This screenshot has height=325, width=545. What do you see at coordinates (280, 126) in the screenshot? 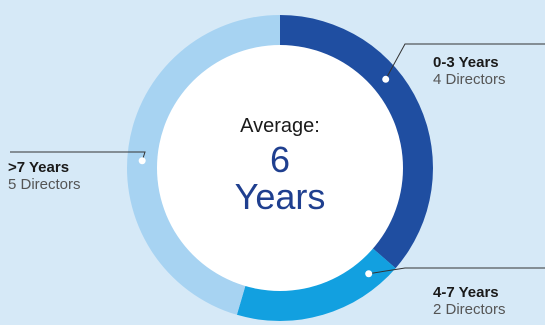
I see `average-label: Average:` at bounding box center [280, 126].